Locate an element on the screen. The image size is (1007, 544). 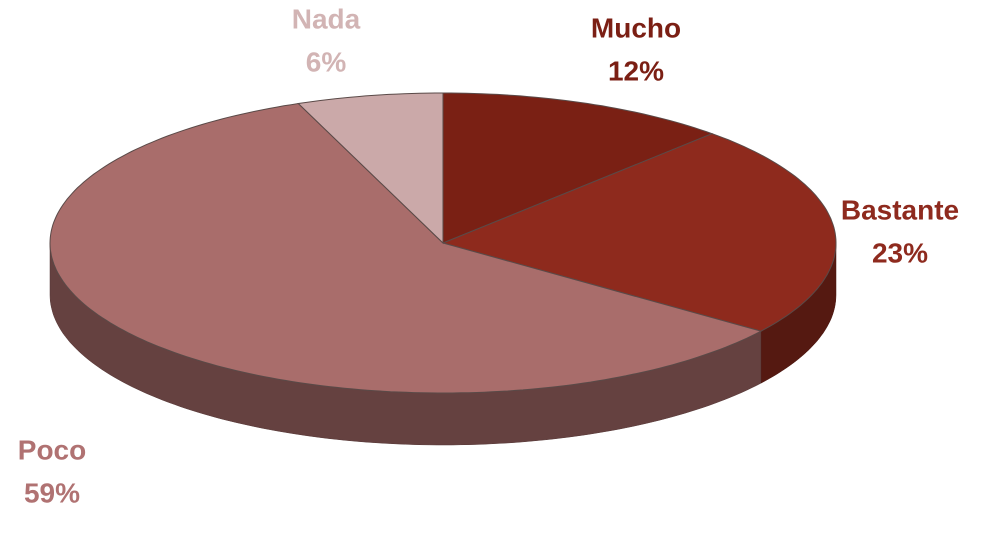
slice-label: Poco is located at coordinates (52, 449).